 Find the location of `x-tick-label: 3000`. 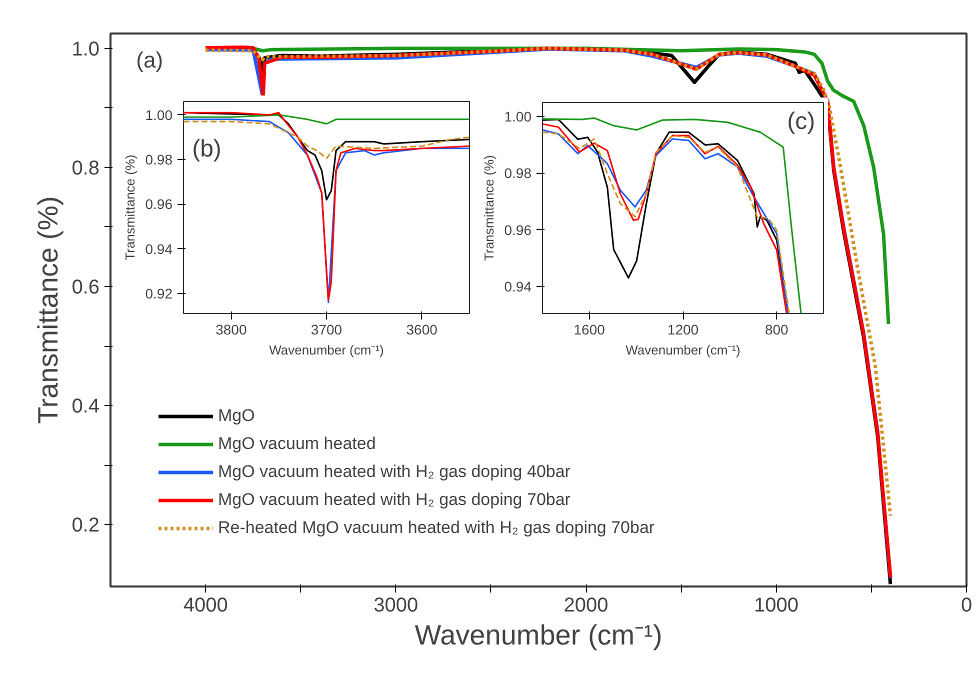

x-tick-label: 3000 is located at coordinates (396, 605).